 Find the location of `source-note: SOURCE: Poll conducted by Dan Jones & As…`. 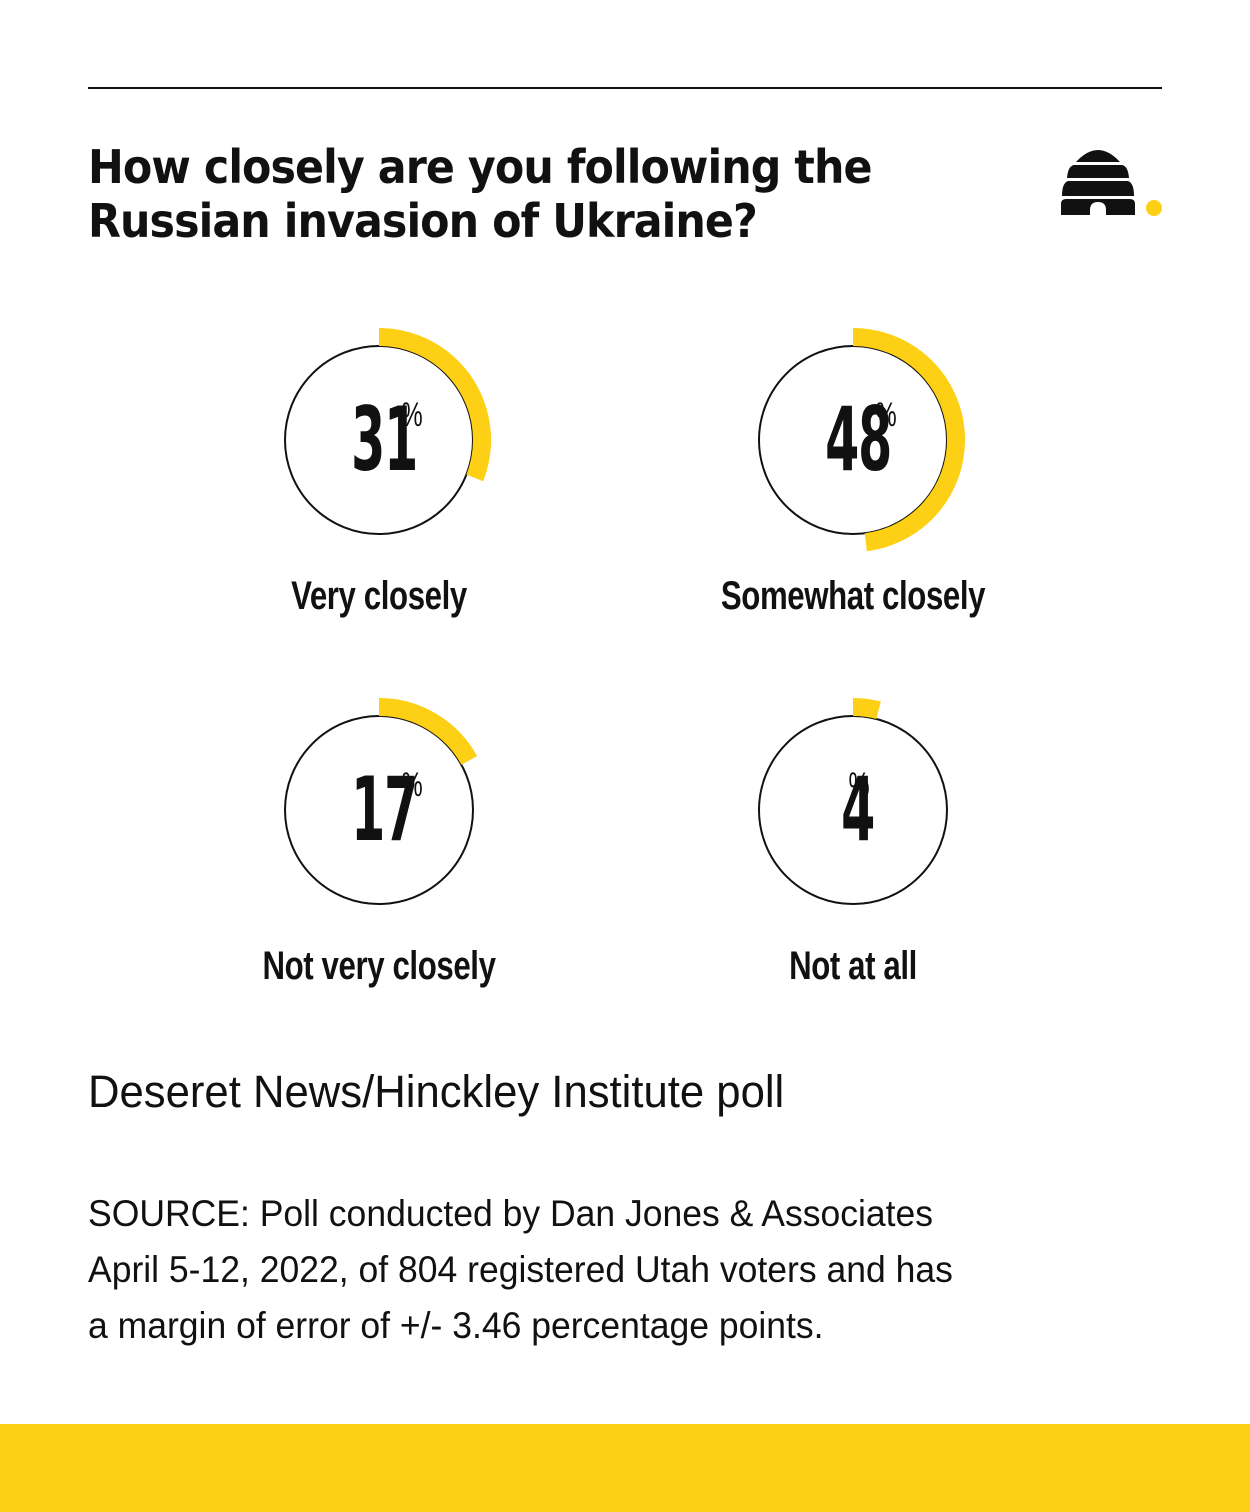

source-note: SOURCE: Poll conducted by Dan Jones & As… is located at coordinates (616, 1270).